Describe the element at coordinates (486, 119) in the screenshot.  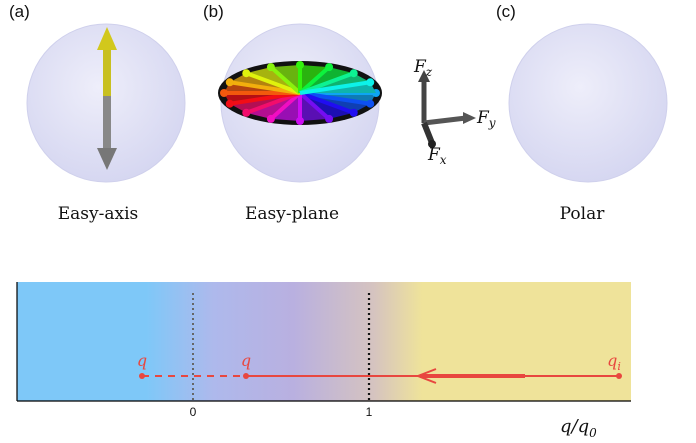
I see `axis-y-label: Fy` at that location.